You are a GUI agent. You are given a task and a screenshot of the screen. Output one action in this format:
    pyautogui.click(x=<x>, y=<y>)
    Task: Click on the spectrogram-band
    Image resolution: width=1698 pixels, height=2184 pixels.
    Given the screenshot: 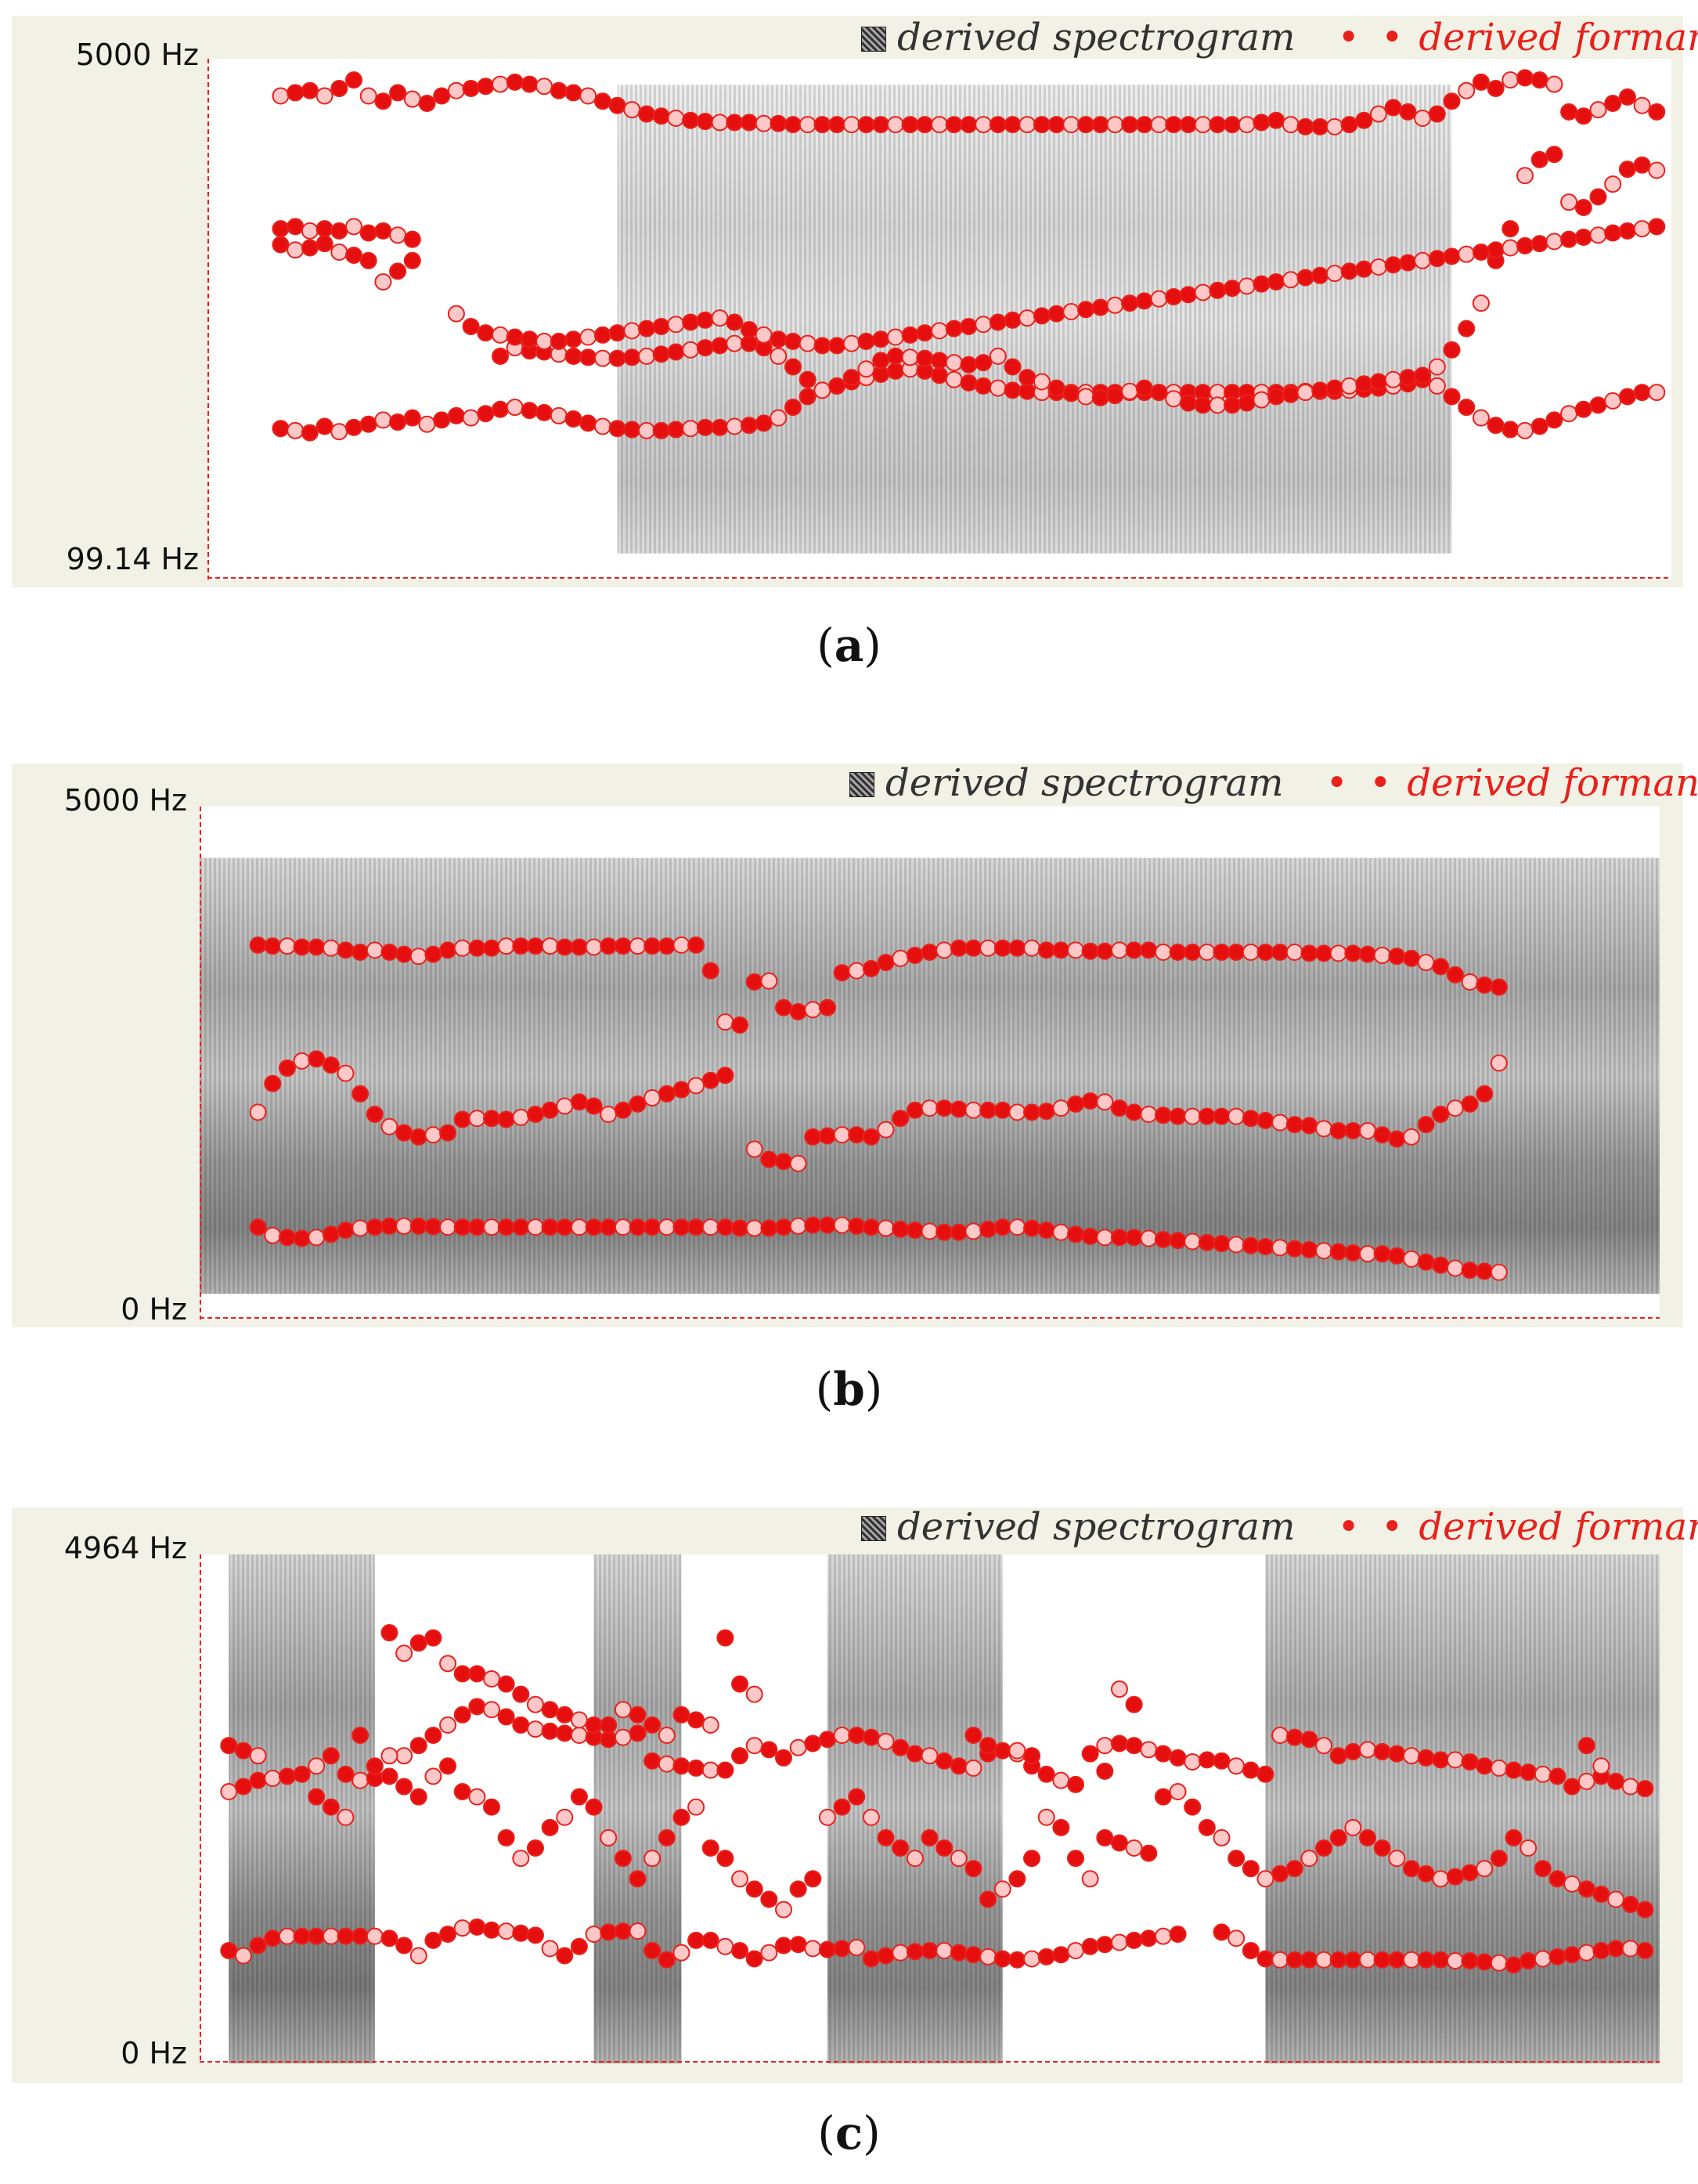 What is the action you would take?
    pyautogui.click(x=302, y=1808)
    